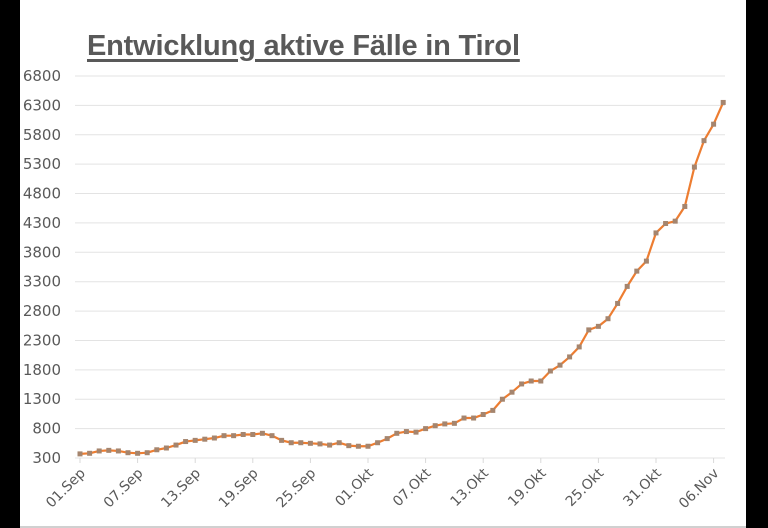 Image resolution: width=768 pixels, height=528 pixels. What do you see at coordinates (42, 340) in the screenshot?
I see `y-tick-label: 2300` at bounding box center [42, 340].